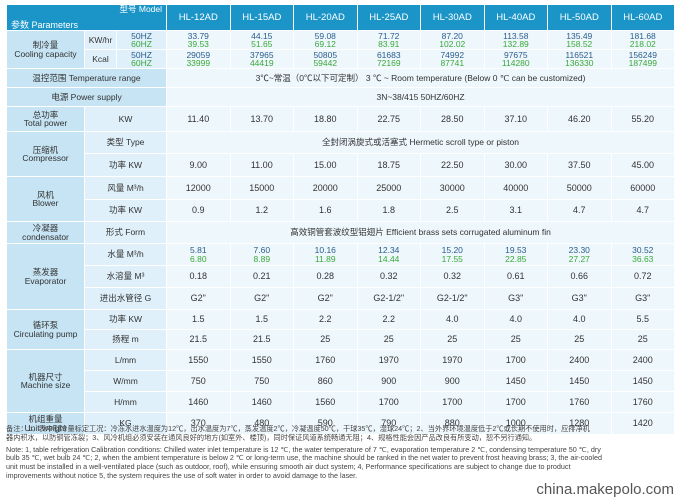  Describe the element at coordinates (325, 188) in the screenshot. I see `blower-air-value: 20000` at that location.